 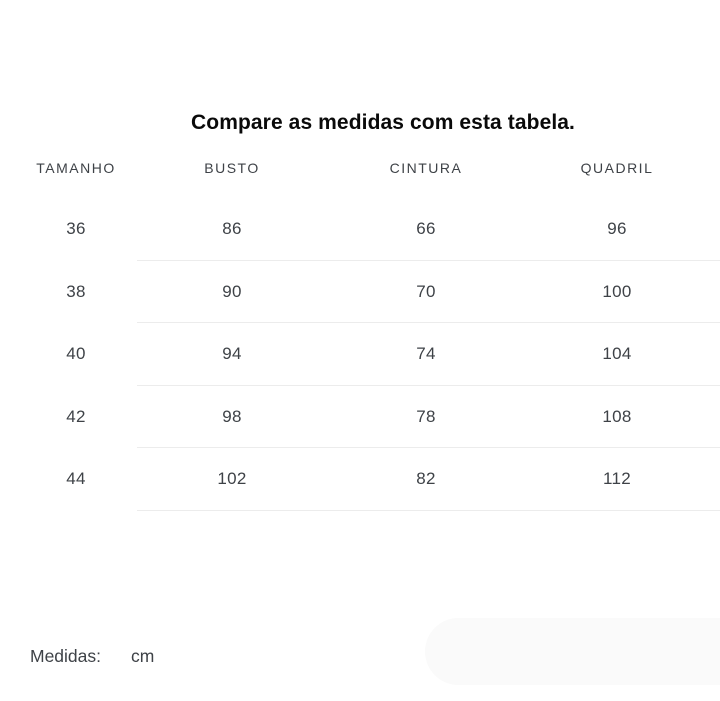 I want to click on cell-busto: 86, so click(x=232, y=229).